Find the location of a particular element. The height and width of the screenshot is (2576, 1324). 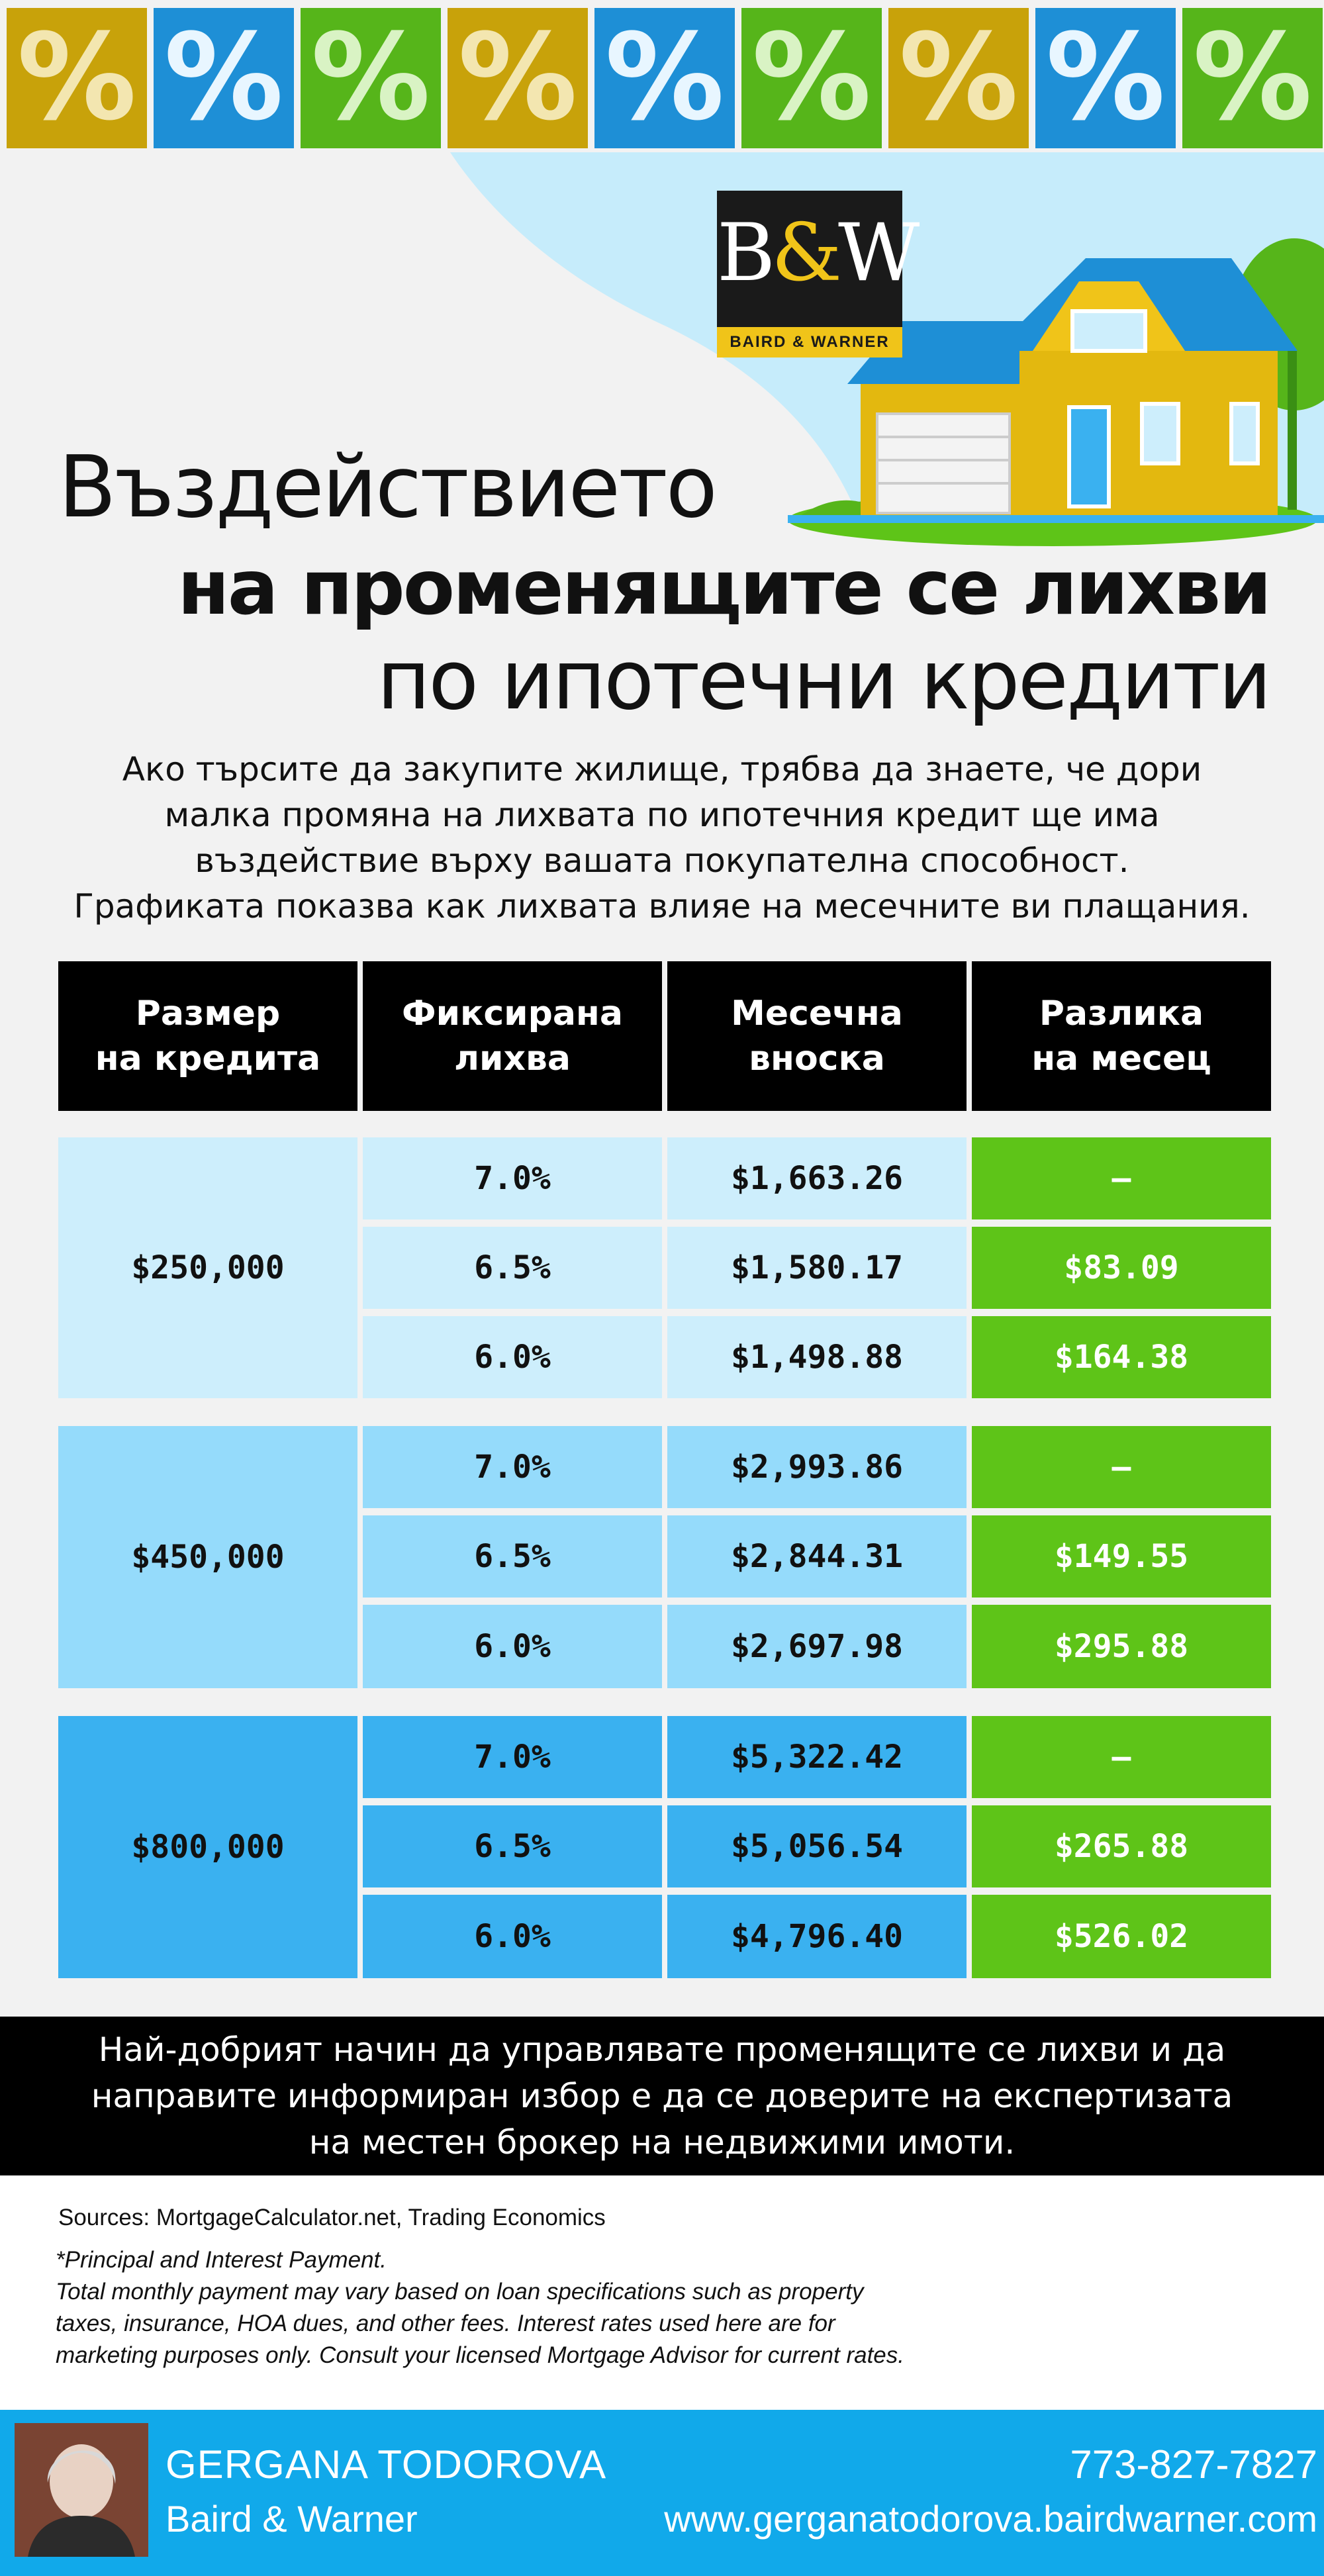

agent-portrait-icon is located at coordinates (81, 2490).